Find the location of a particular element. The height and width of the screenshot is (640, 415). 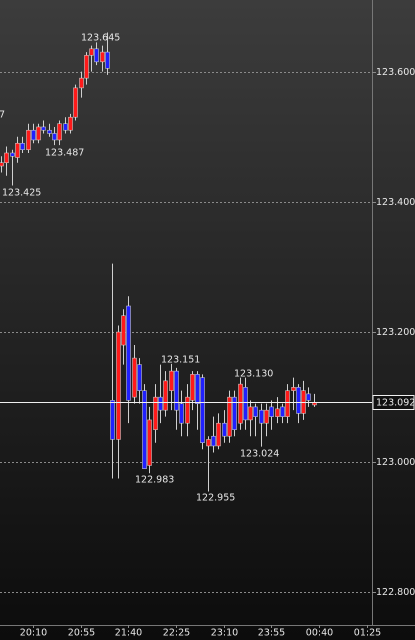

y-tick-label: 123.200 is located at coordinates (395, 332).